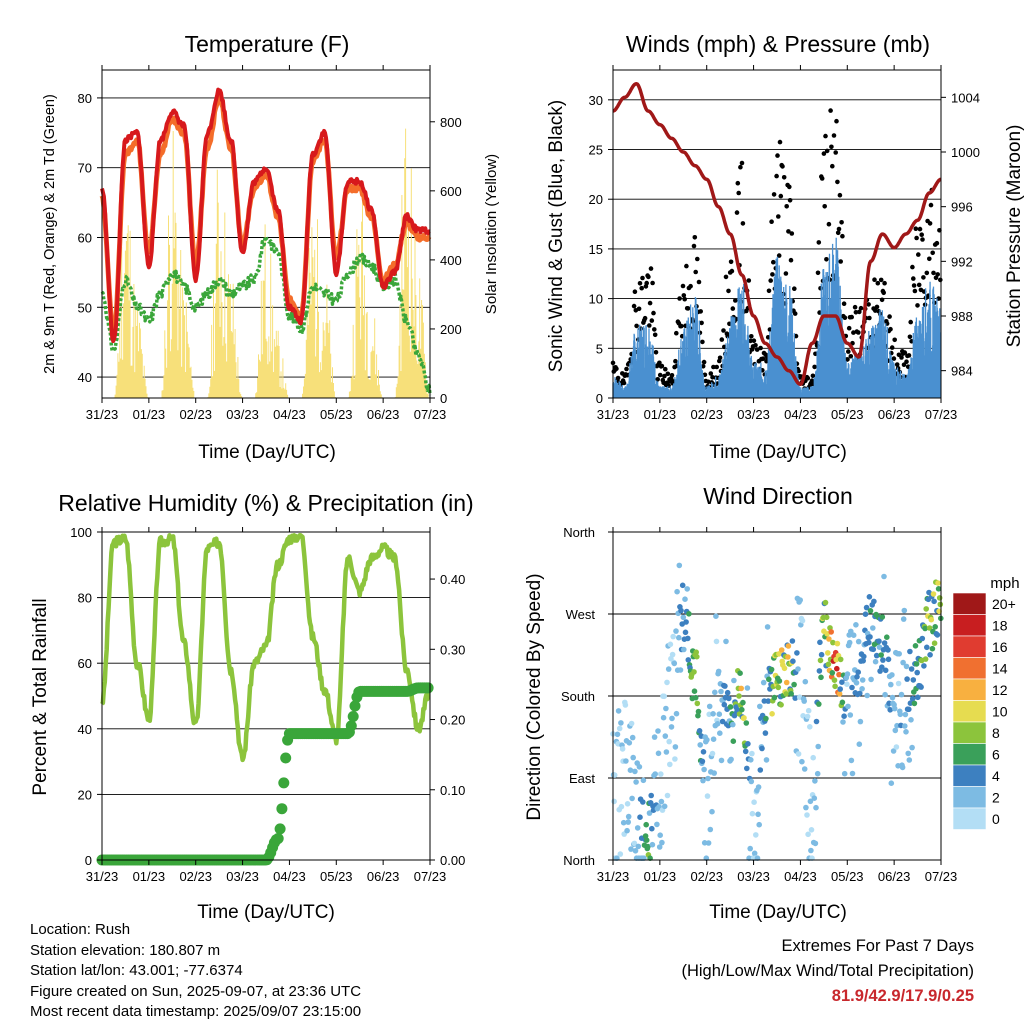 The height and width of the screenshot is (1024, 1024). What do you see at coordinates (1000, 690) in the screenshot?
I see `legend-label: 12` at bounding box center [1000, 690].